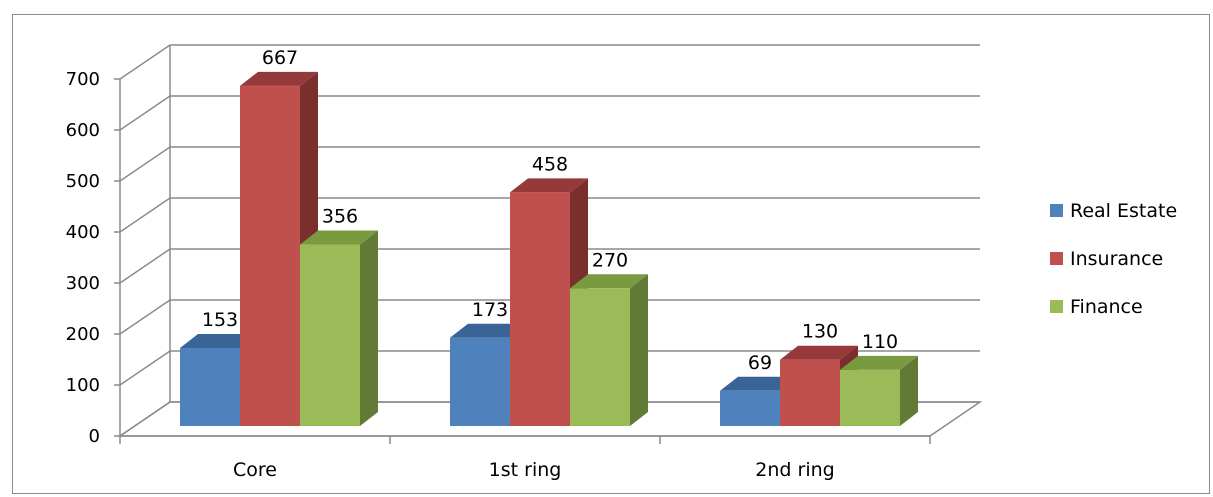 This screenshot has height=497, width=1213. I want to click on y-tick-label: 400, so click(83, 232).